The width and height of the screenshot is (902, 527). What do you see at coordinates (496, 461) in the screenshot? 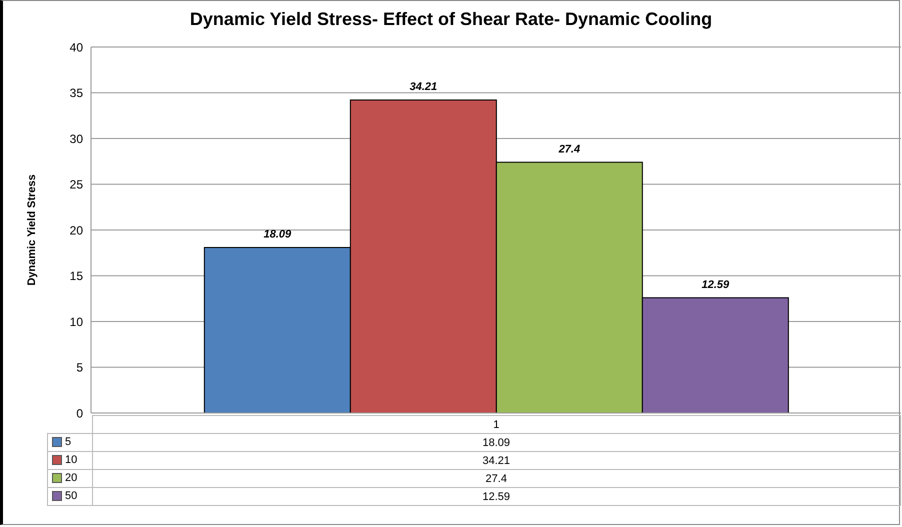
I see `text: 34.21` at bounding box center [496, 461].